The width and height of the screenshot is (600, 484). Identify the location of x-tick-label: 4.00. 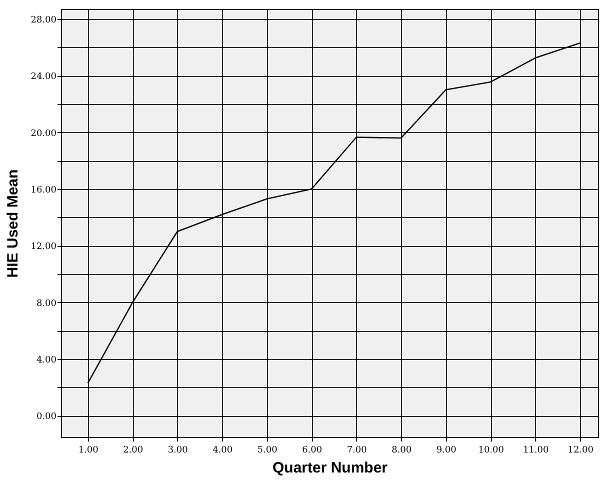
(222, 451).